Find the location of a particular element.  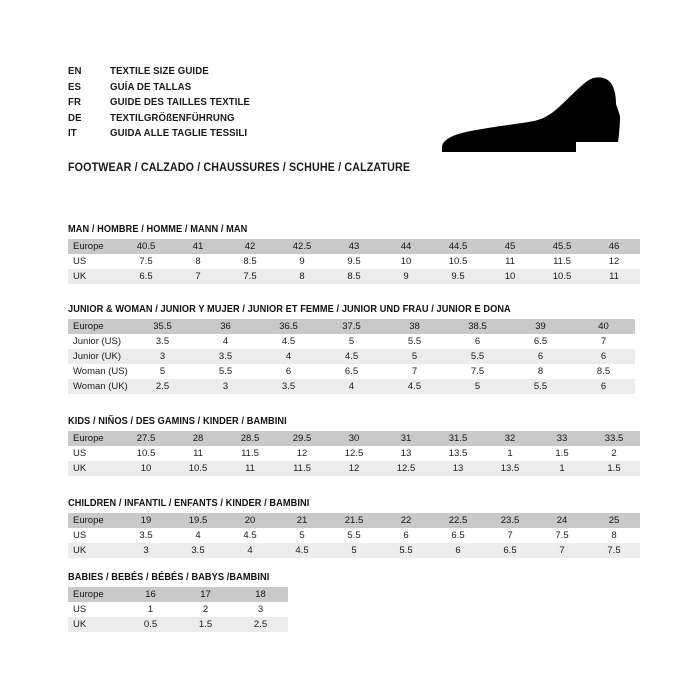

language-code: DE is located at coordinates (75, 117).